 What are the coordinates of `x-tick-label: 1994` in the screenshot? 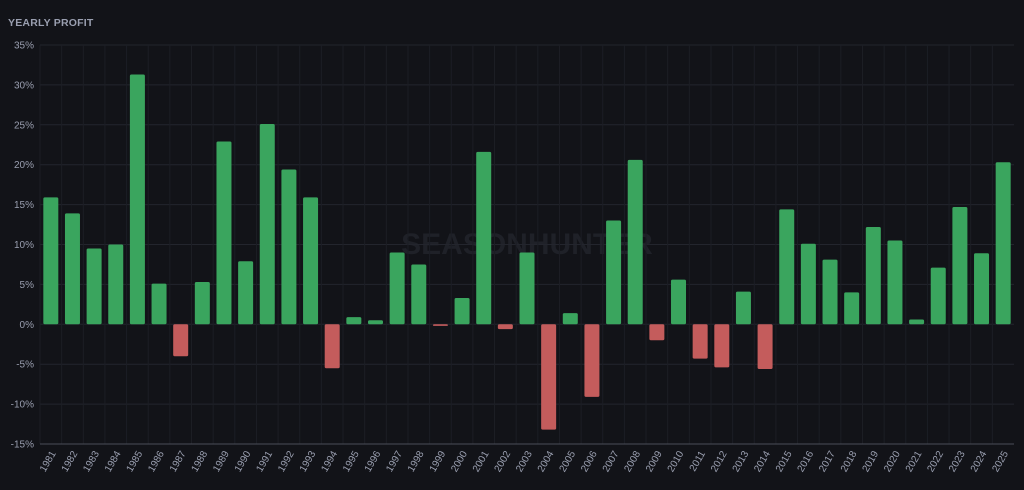 It's located at (329, 461).